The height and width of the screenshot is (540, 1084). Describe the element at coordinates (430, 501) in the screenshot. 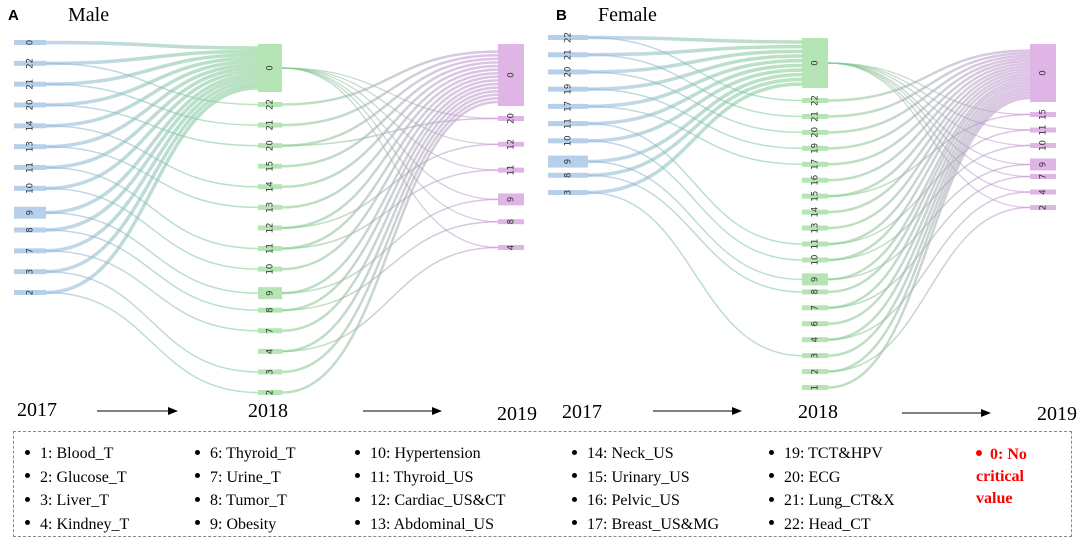

I see `legend-item: 12: Cardiac_US&CT` at that location.